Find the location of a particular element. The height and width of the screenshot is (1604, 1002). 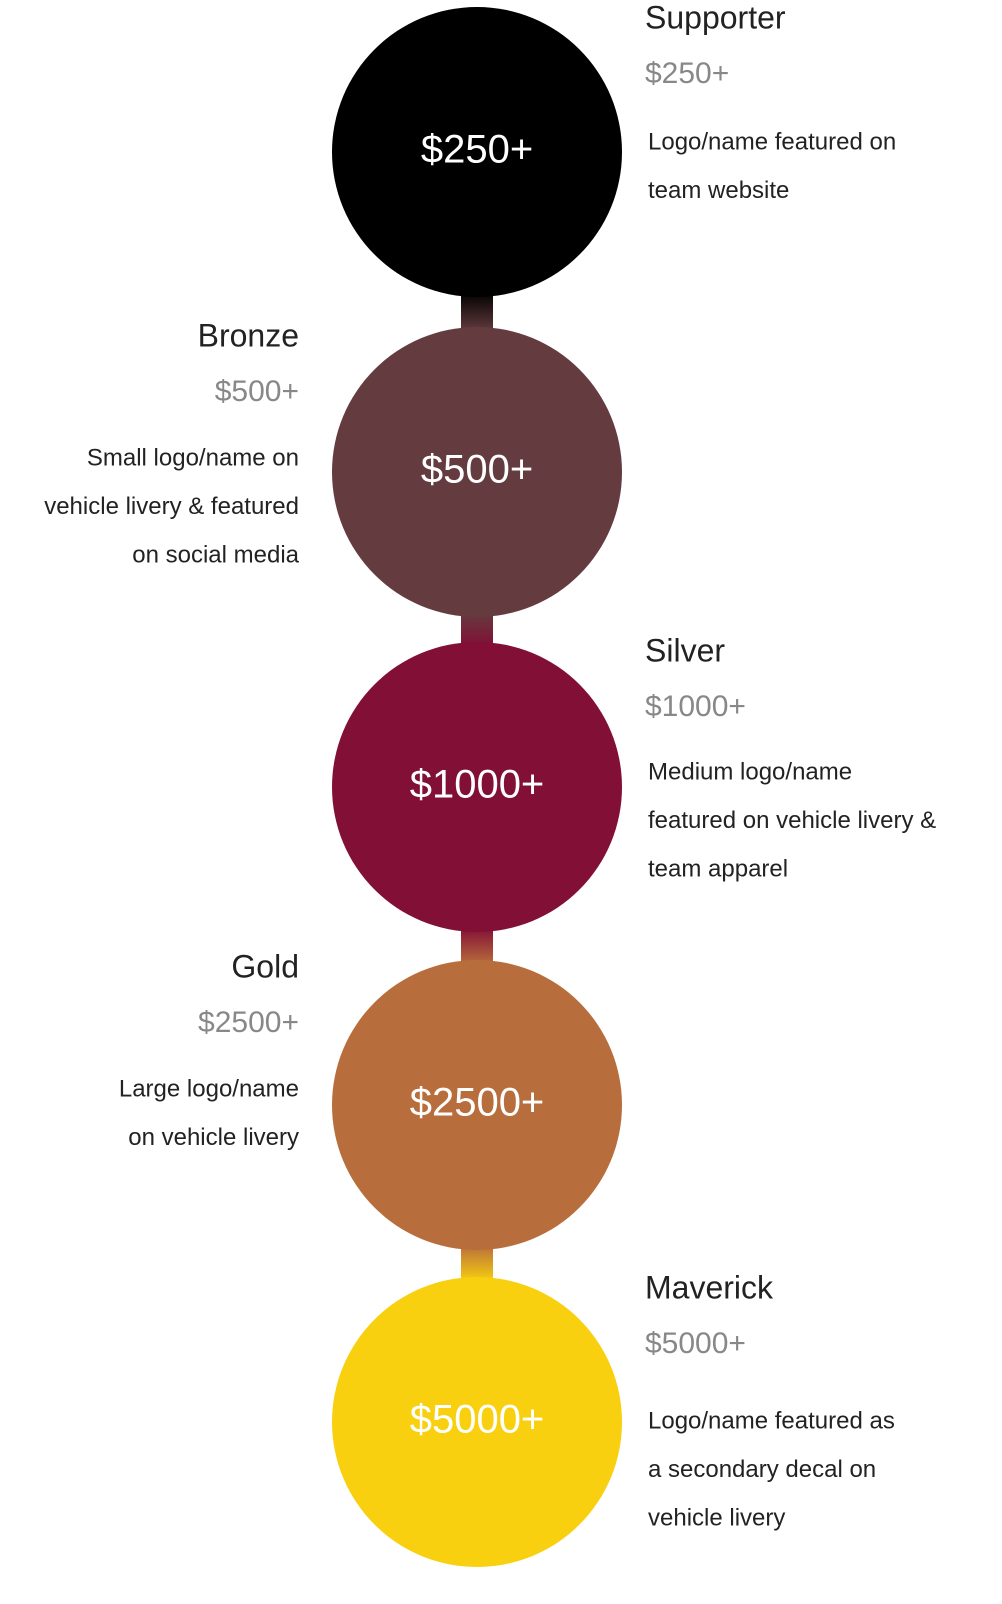

tier-name: Maverick is located at coordinates (709, 1287).